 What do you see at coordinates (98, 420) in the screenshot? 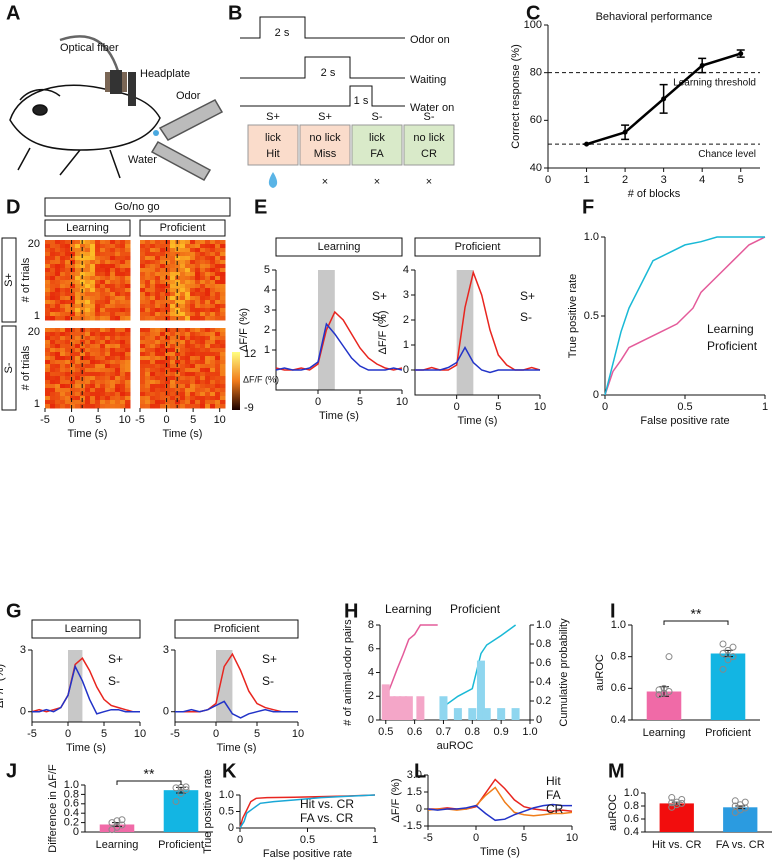
I see `x-tick-label: 5` at bounding box center [98, 420].